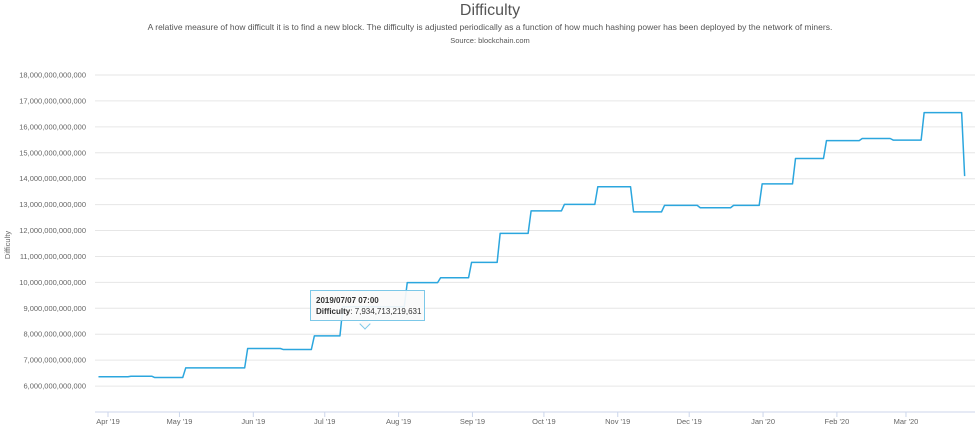 This screenshot has height=430, width=980. Describe the element at coordinates (54, 360) in the screenshot. I see `y-tick-label: 7,000,000,000,000` at that location.